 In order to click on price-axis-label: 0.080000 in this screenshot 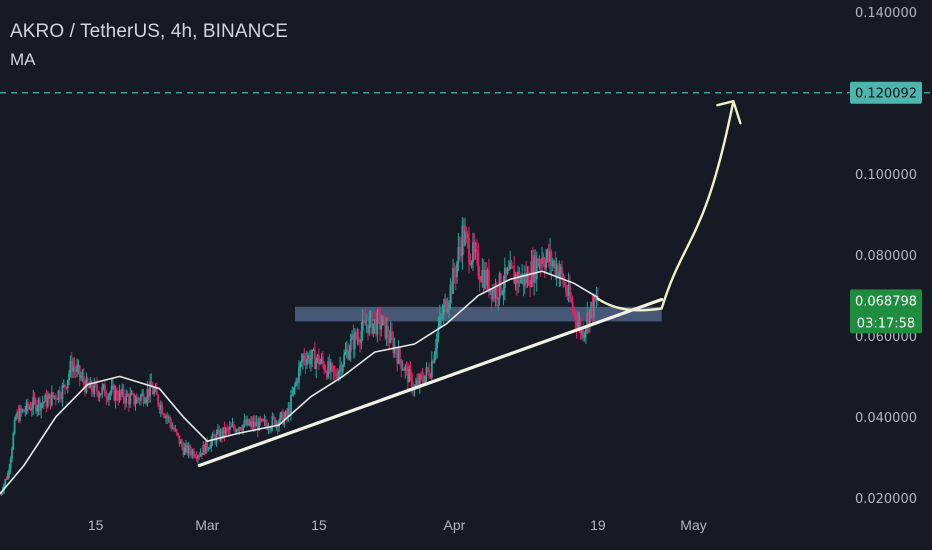, I will do `click(886, 256)`.